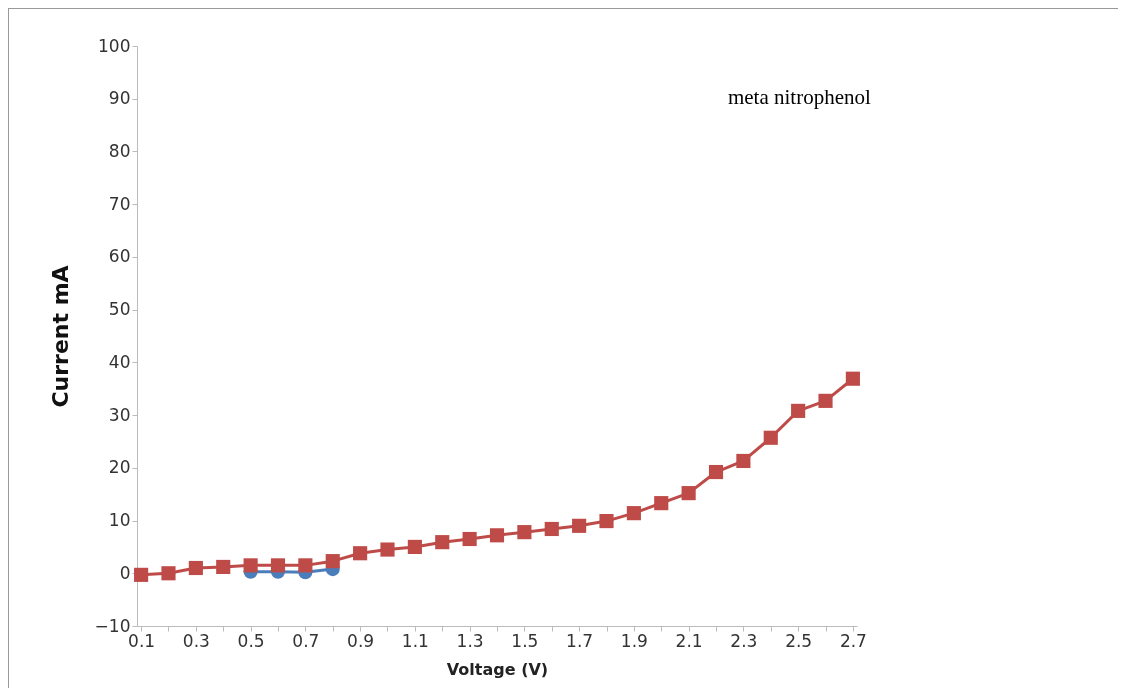  Describe the element at coordinates (744, 640) in the screenshot. I see `x-tick-label: 2.3` at that location.